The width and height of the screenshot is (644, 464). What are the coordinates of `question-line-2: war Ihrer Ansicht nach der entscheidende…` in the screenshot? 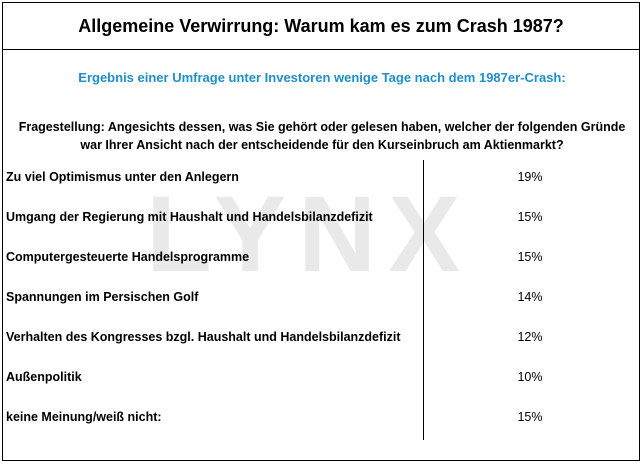 It's located at (322, 145).